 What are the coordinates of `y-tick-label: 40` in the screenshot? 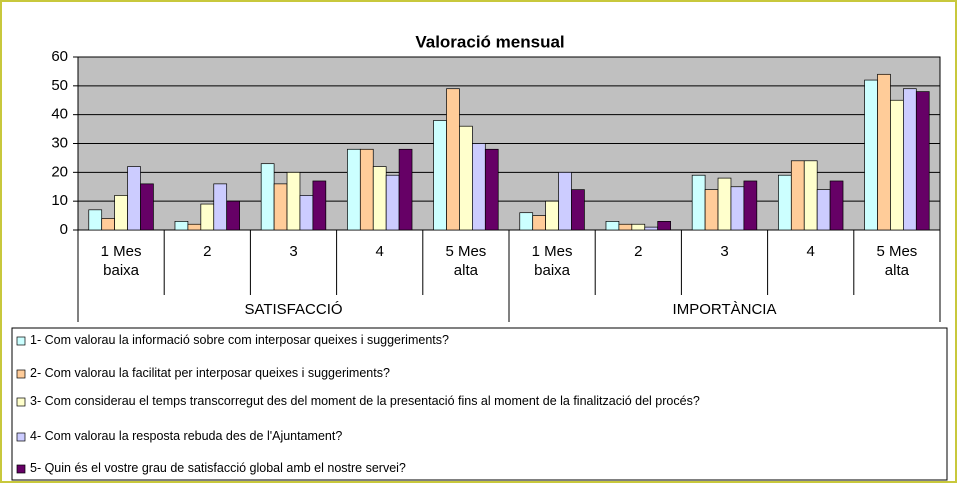 It's located at (59, 114).